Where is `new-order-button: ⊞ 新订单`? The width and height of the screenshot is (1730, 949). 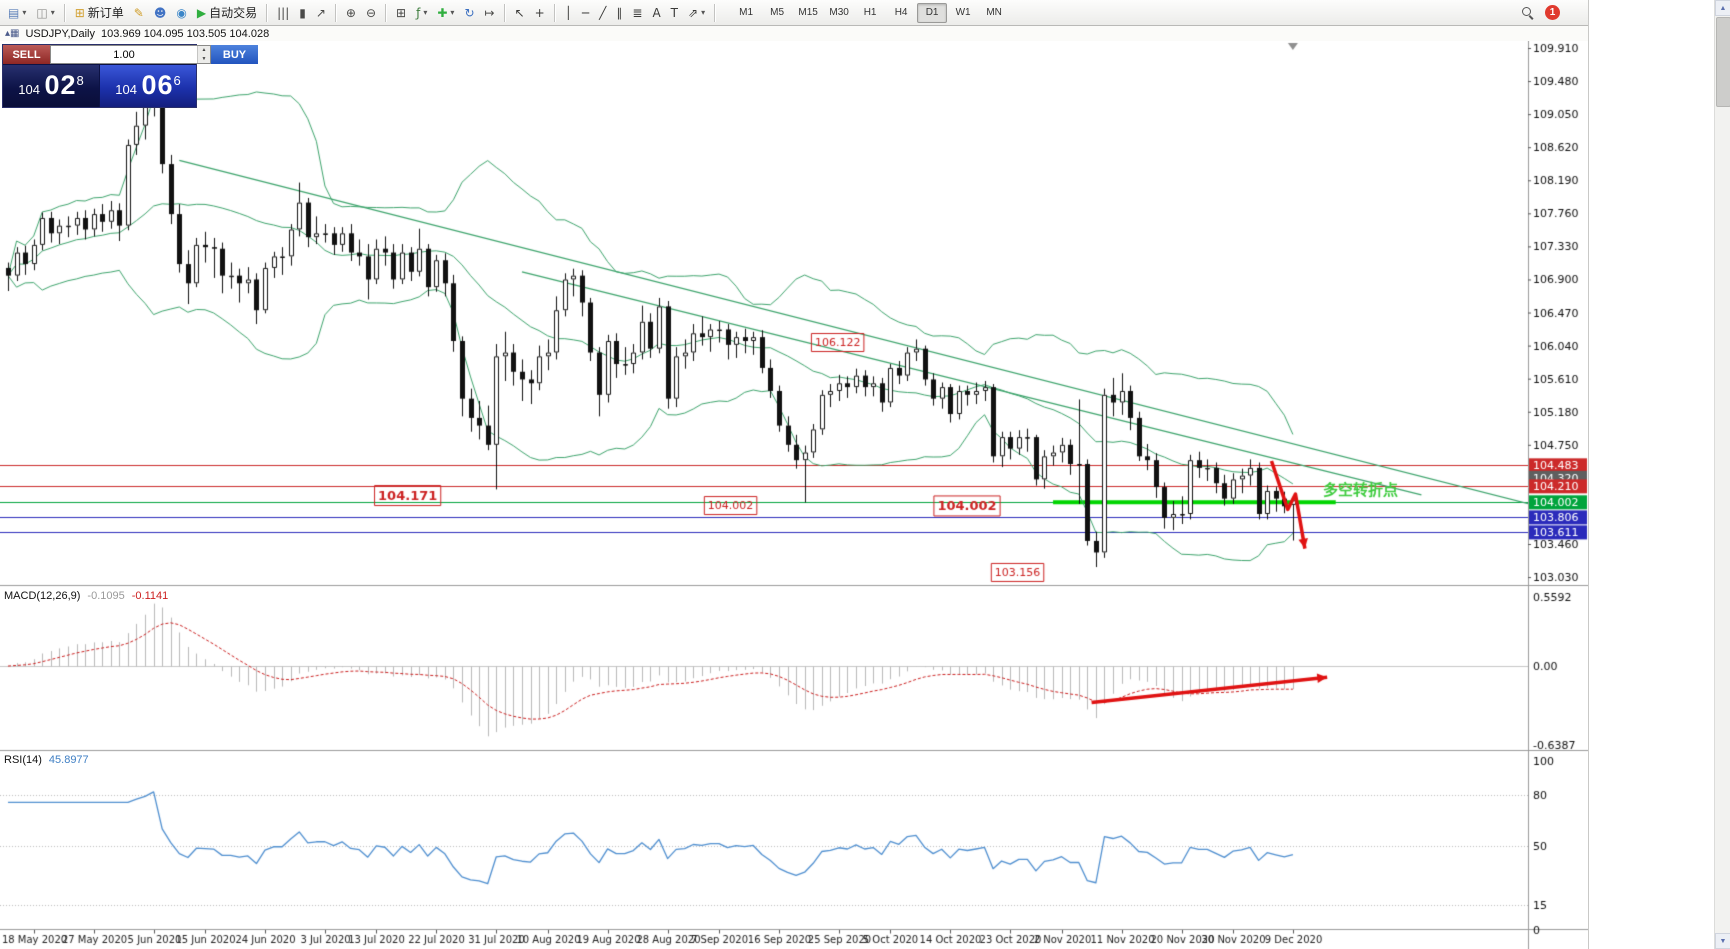
new-order-button: ⊞ 新订单 is located at coordinates (99, 13).